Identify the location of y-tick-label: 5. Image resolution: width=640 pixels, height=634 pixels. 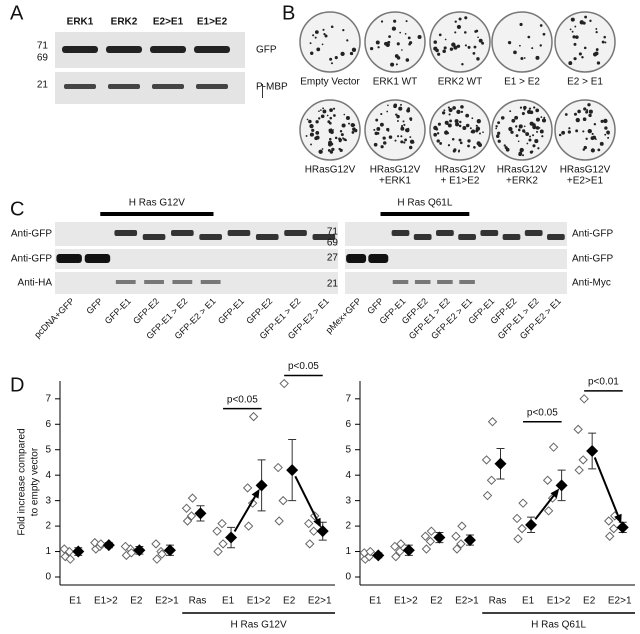
(348, 449).